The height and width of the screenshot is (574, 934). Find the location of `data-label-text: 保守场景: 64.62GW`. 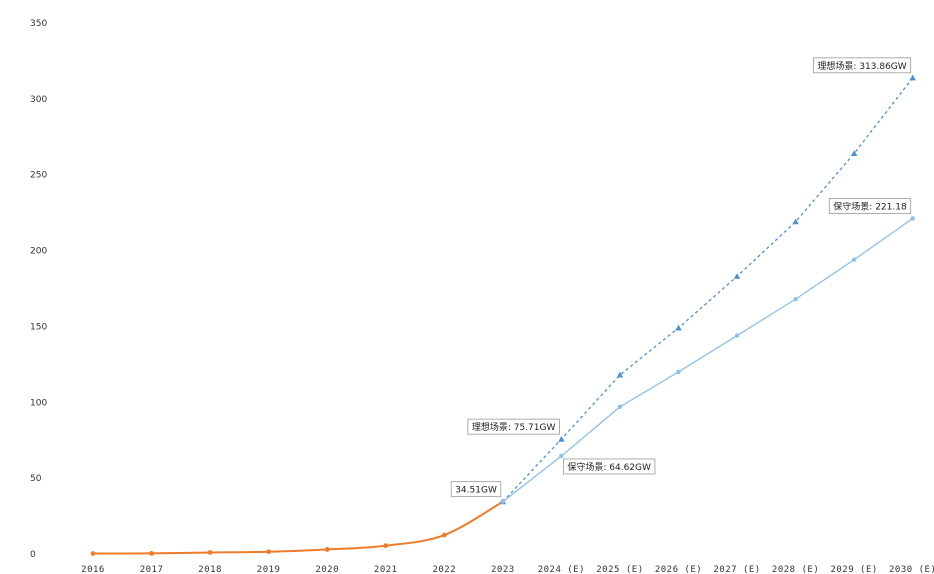

data-label-text: 保守场景: 64.62GW is located at coordinates (609, 467).